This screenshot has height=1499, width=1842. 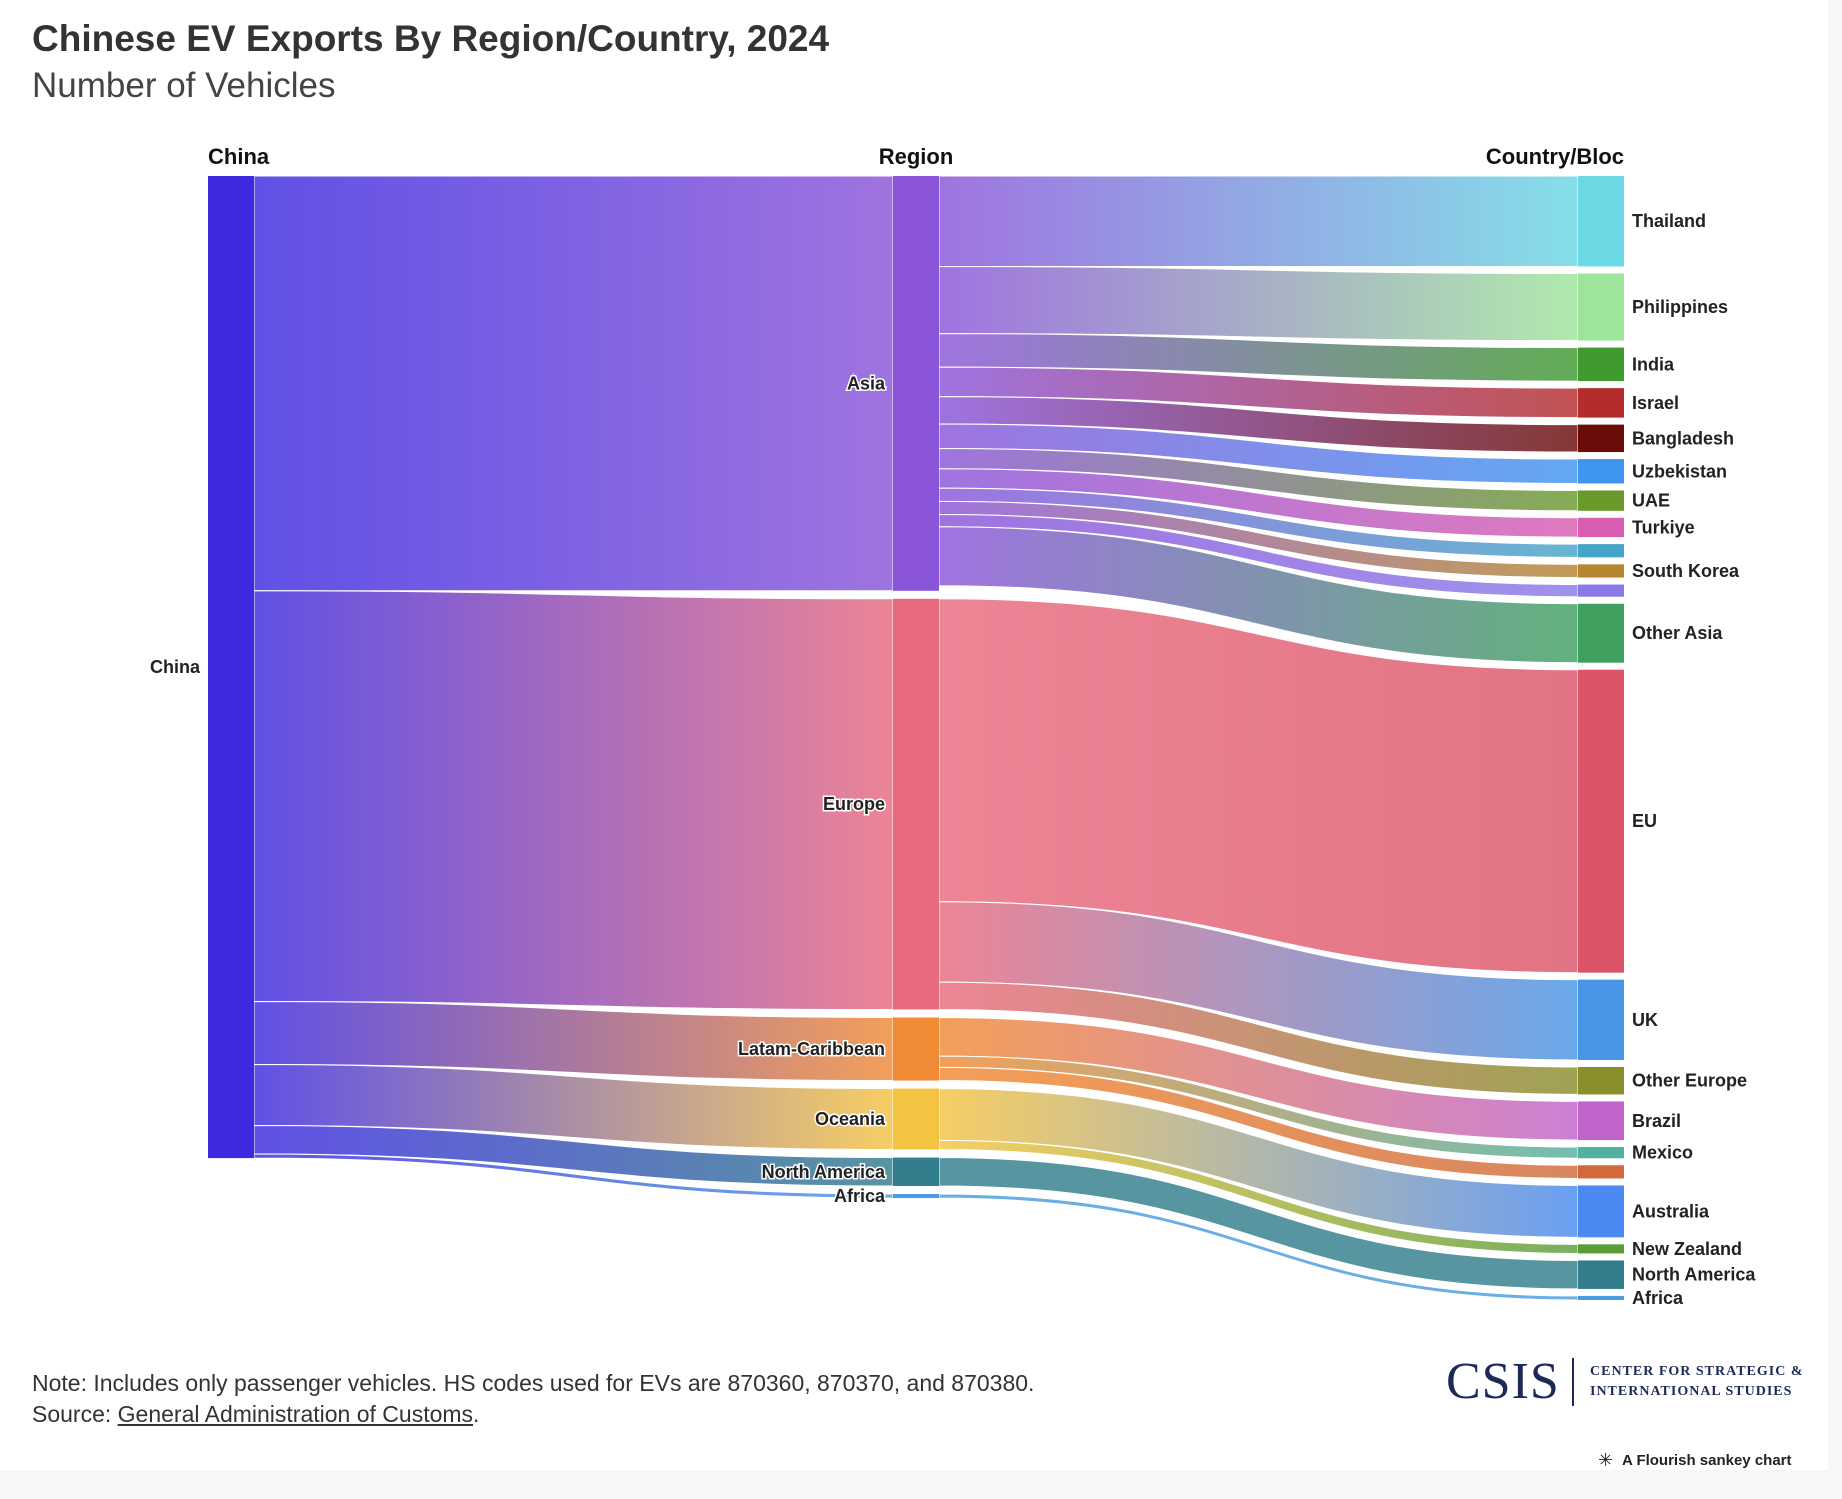 What do you see at coordinates (1680, 307) in the screenshot?
I see `node-label-philippines: Philippines` at bounding box center [1680, 307].